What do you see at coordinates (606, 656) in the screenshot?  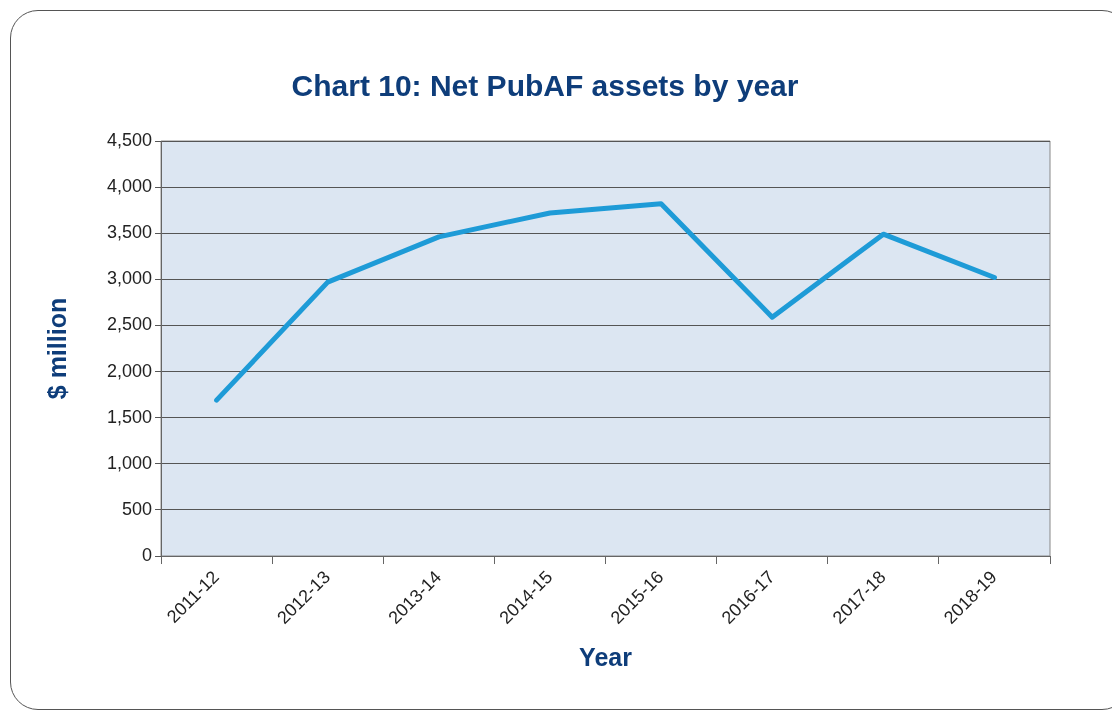 I see `x-axis-title: Year` at bounding box center [606, 656].